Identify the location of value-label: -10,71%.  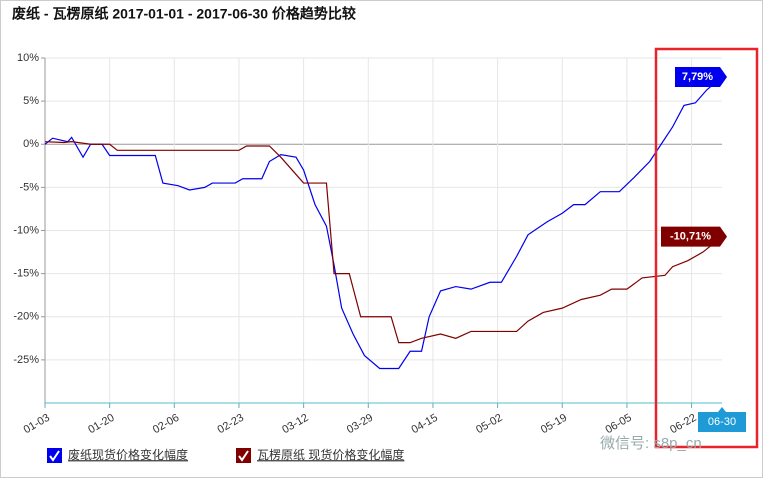
(690, 237).